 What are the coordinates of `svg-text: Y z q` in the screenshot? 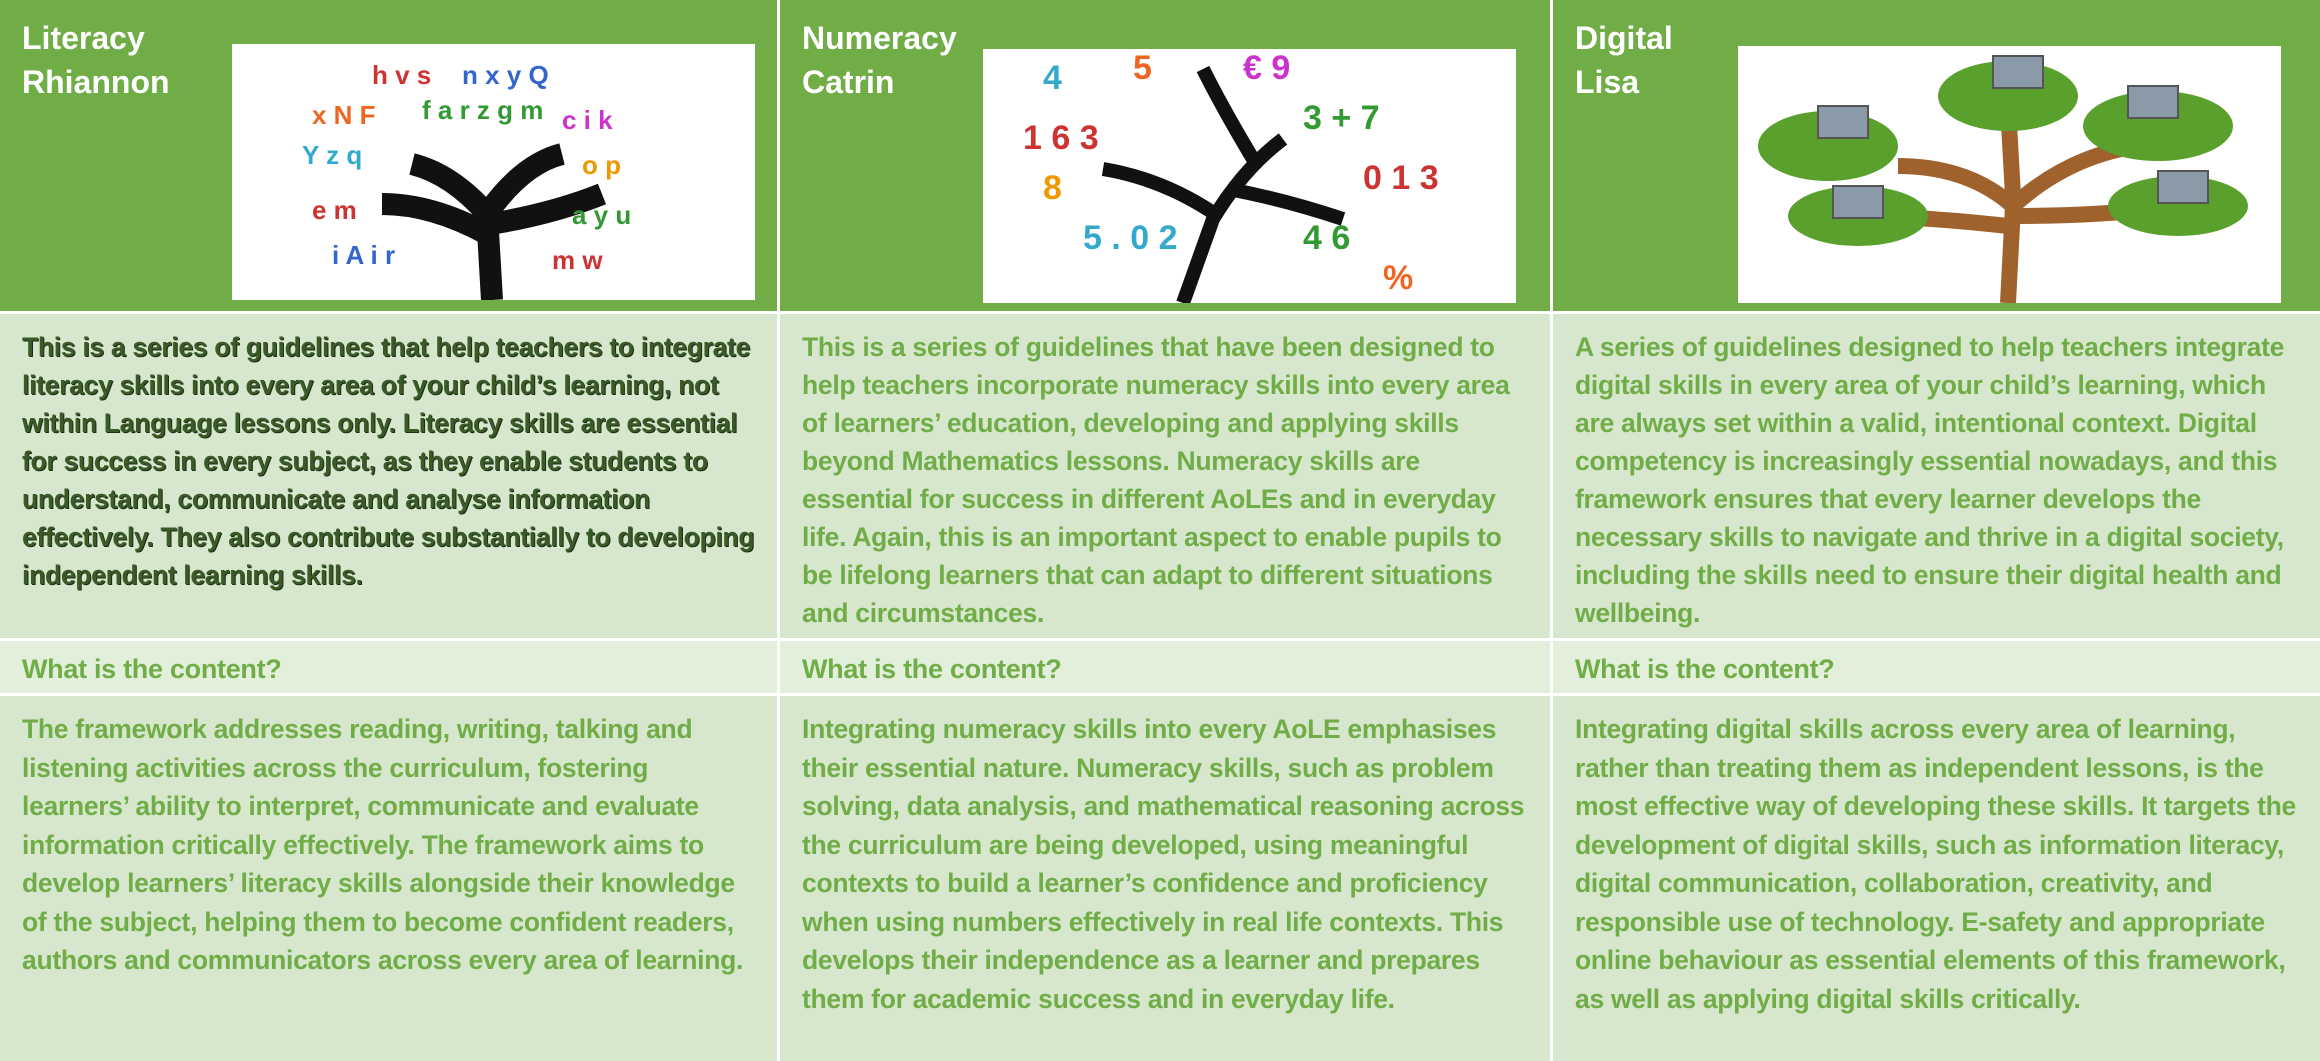 It's located at (332, 155).